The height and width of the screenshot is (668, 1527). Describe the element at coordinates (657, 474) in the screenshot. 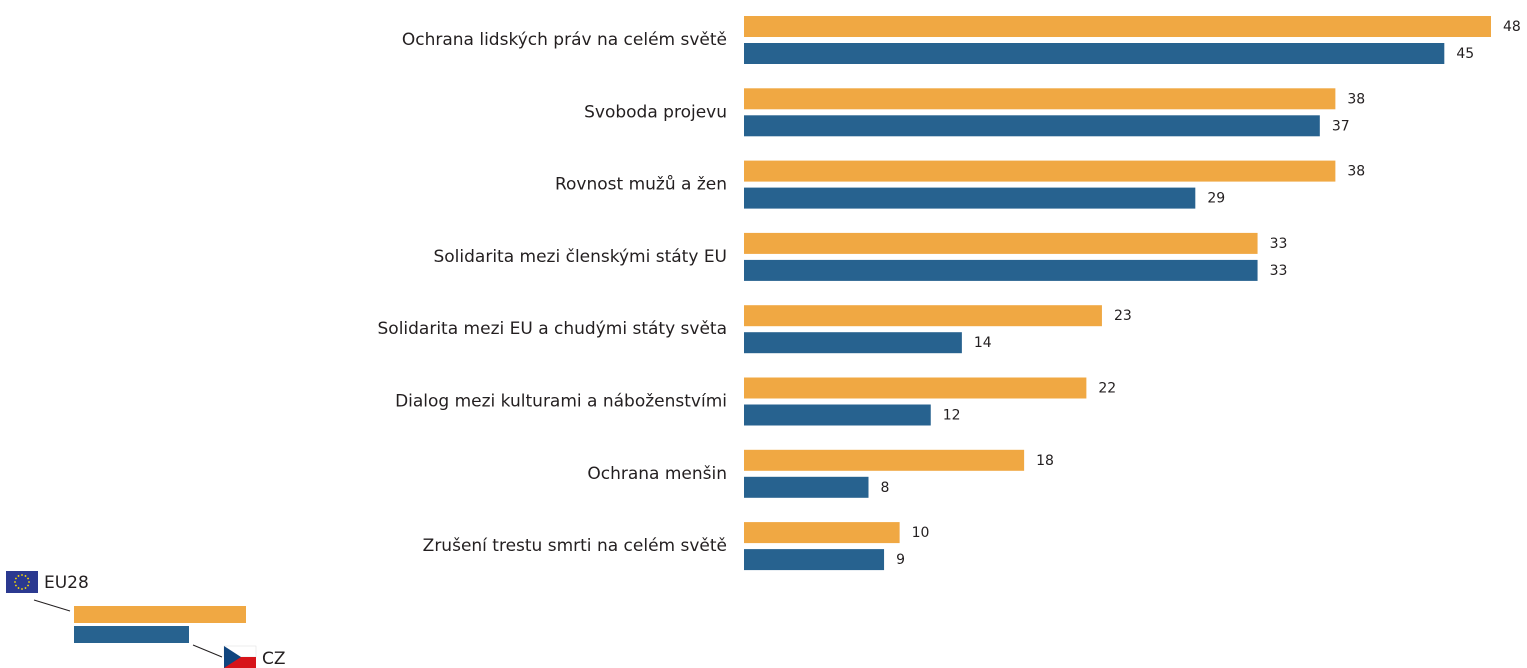

I see `category-label: Ochrana menšin` at that location.